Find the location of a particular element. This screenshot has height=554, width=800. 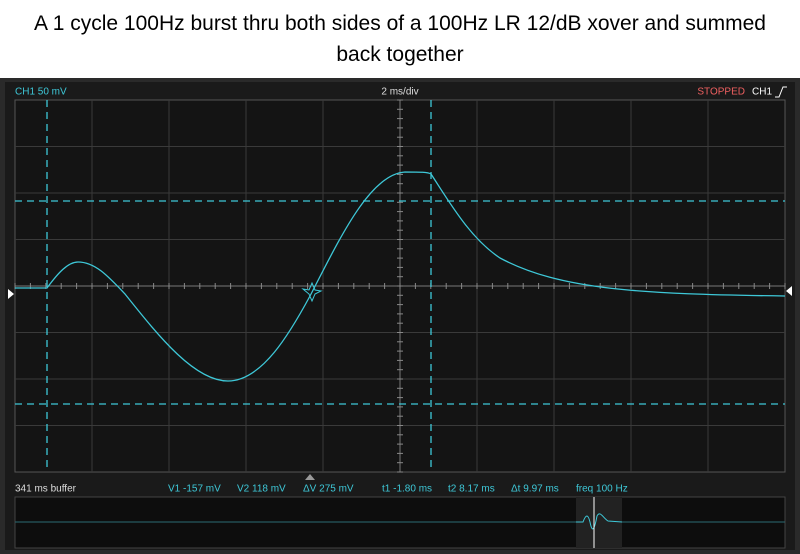

trigger-channel: CH1 is located at coordinates (762, 92).